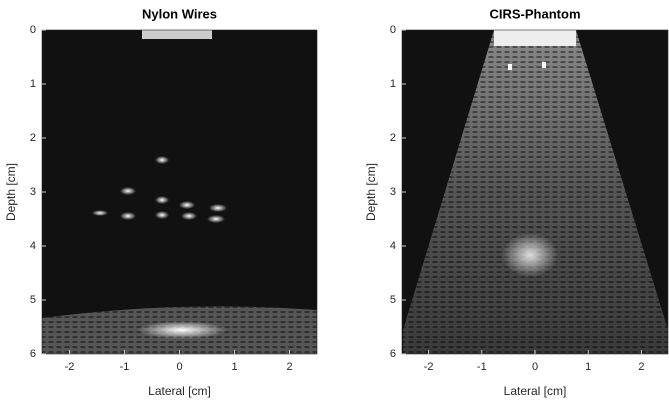  I want to click on chart-title: CIRS-Phantom, so click(535, 13).